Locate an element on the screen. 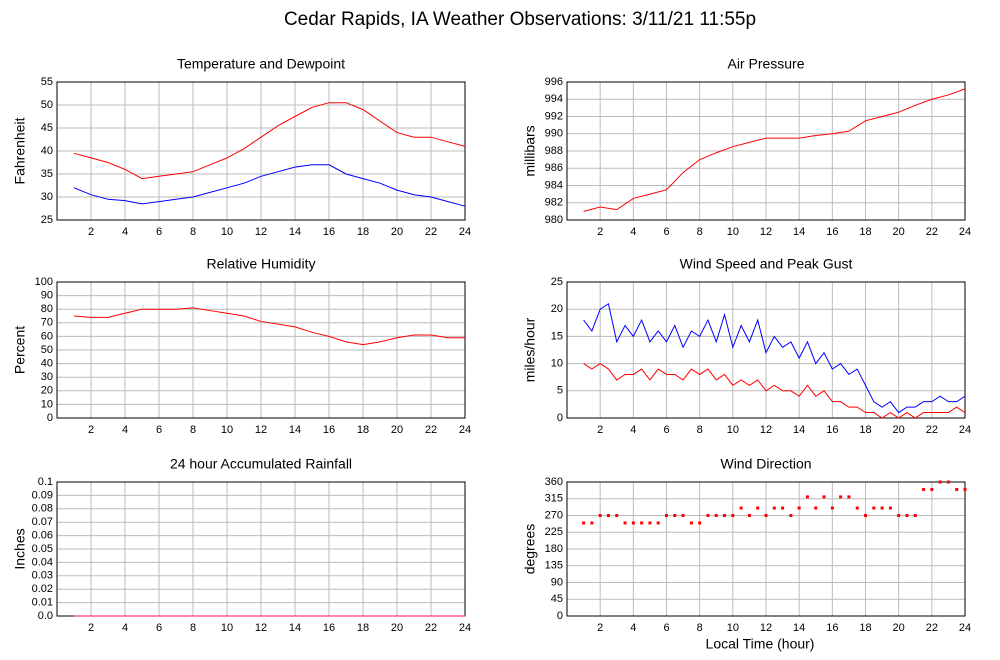 The height and width of the screenshot is (660, 1000). y-tick-label: 50 is located at coordinates (47, 350).